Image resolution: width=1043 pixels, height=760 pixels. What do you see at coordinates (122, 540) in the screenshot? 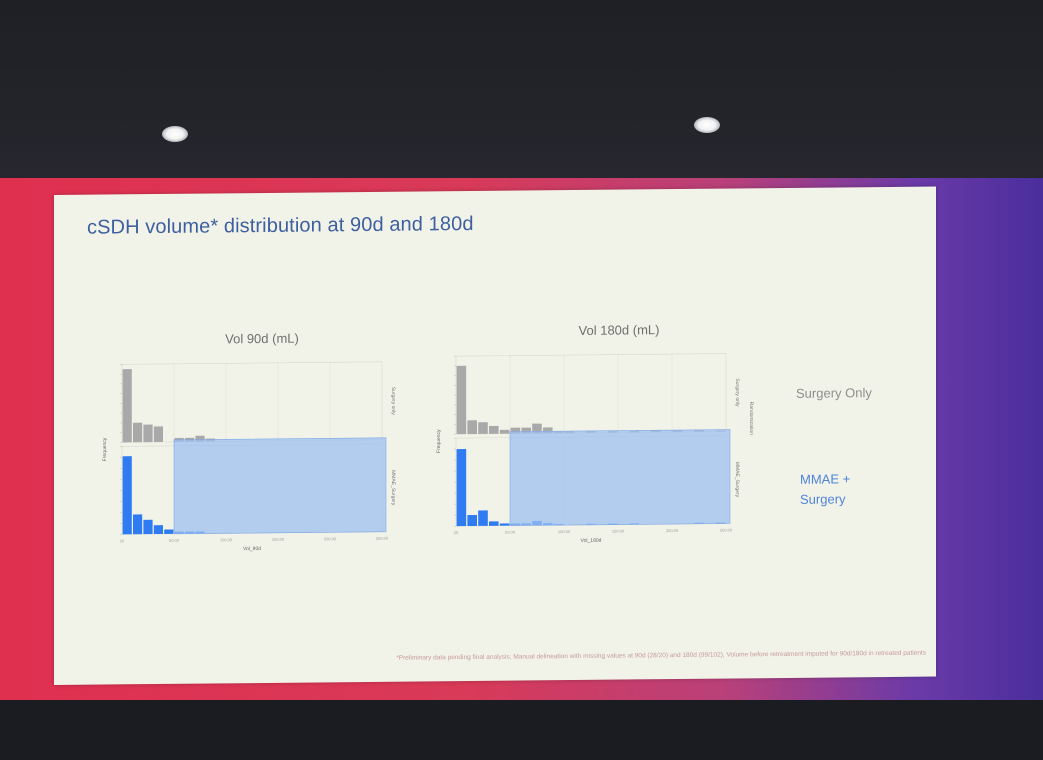
I see `x-tick-label-90d: 20` at bounding box center [122, 540].